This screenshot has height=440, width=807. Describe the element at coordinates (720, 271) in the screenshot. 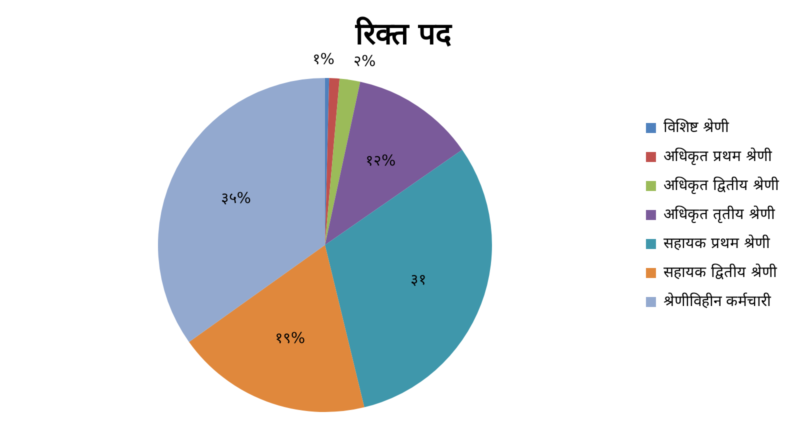

I see `legend-label: सहायक द्वितीय श्रेणी` at that location.